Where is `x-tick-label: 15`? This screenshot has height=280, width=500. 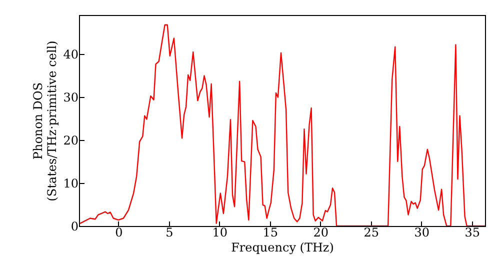 x-tick-label: 15 is located at coordinates (270, 233).